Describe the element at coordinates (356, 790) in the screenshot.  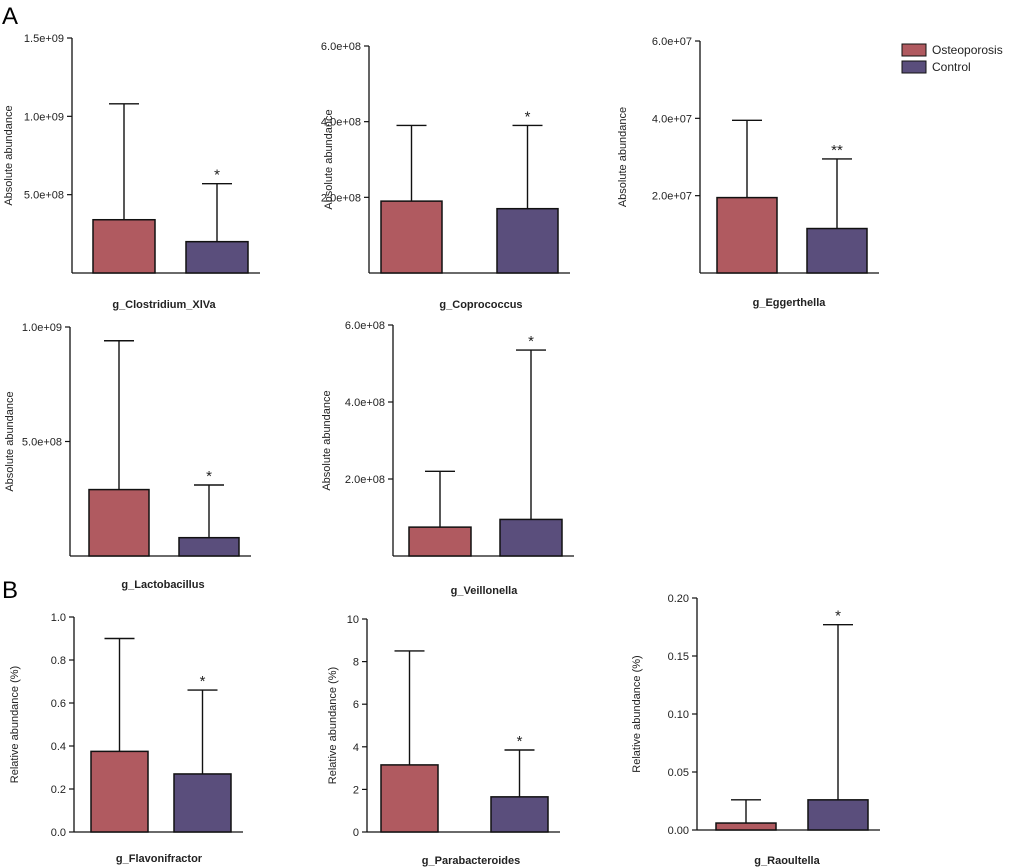
I see `y-tick-label: 2` at that location.